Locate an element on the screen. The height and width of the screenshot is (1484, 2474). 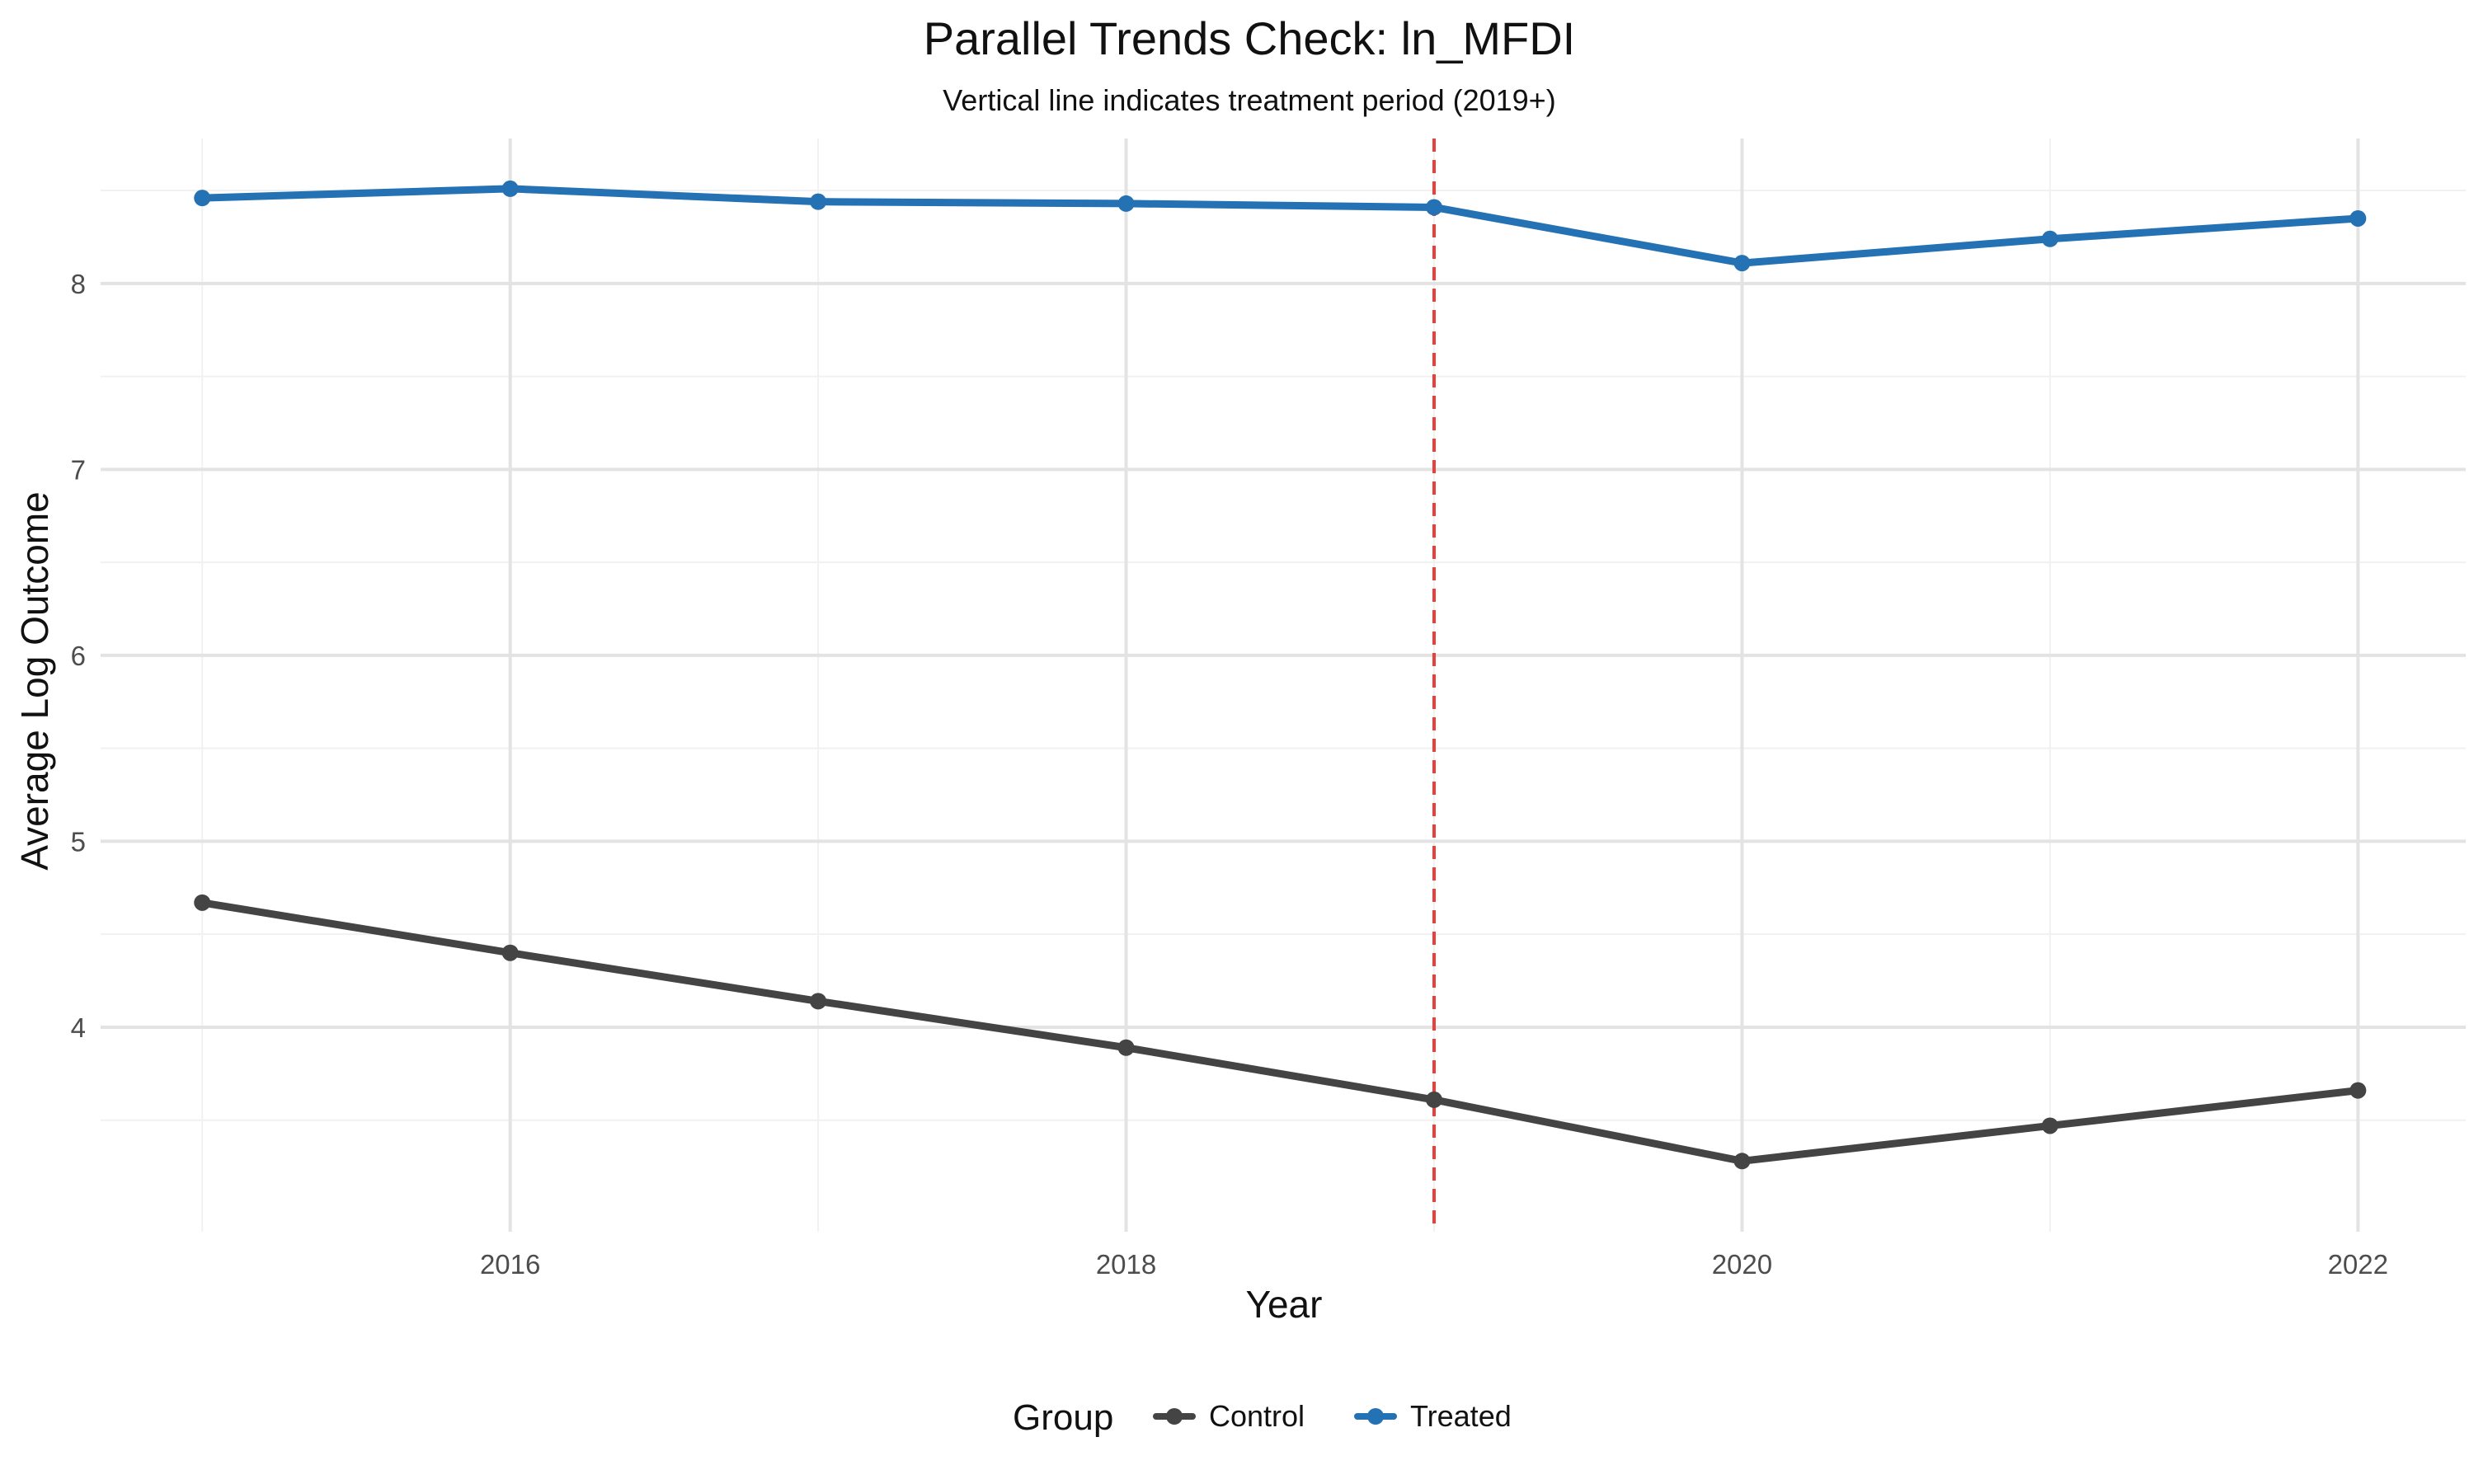
y-tick-label: 4 is located at coordinates (78, 1027).